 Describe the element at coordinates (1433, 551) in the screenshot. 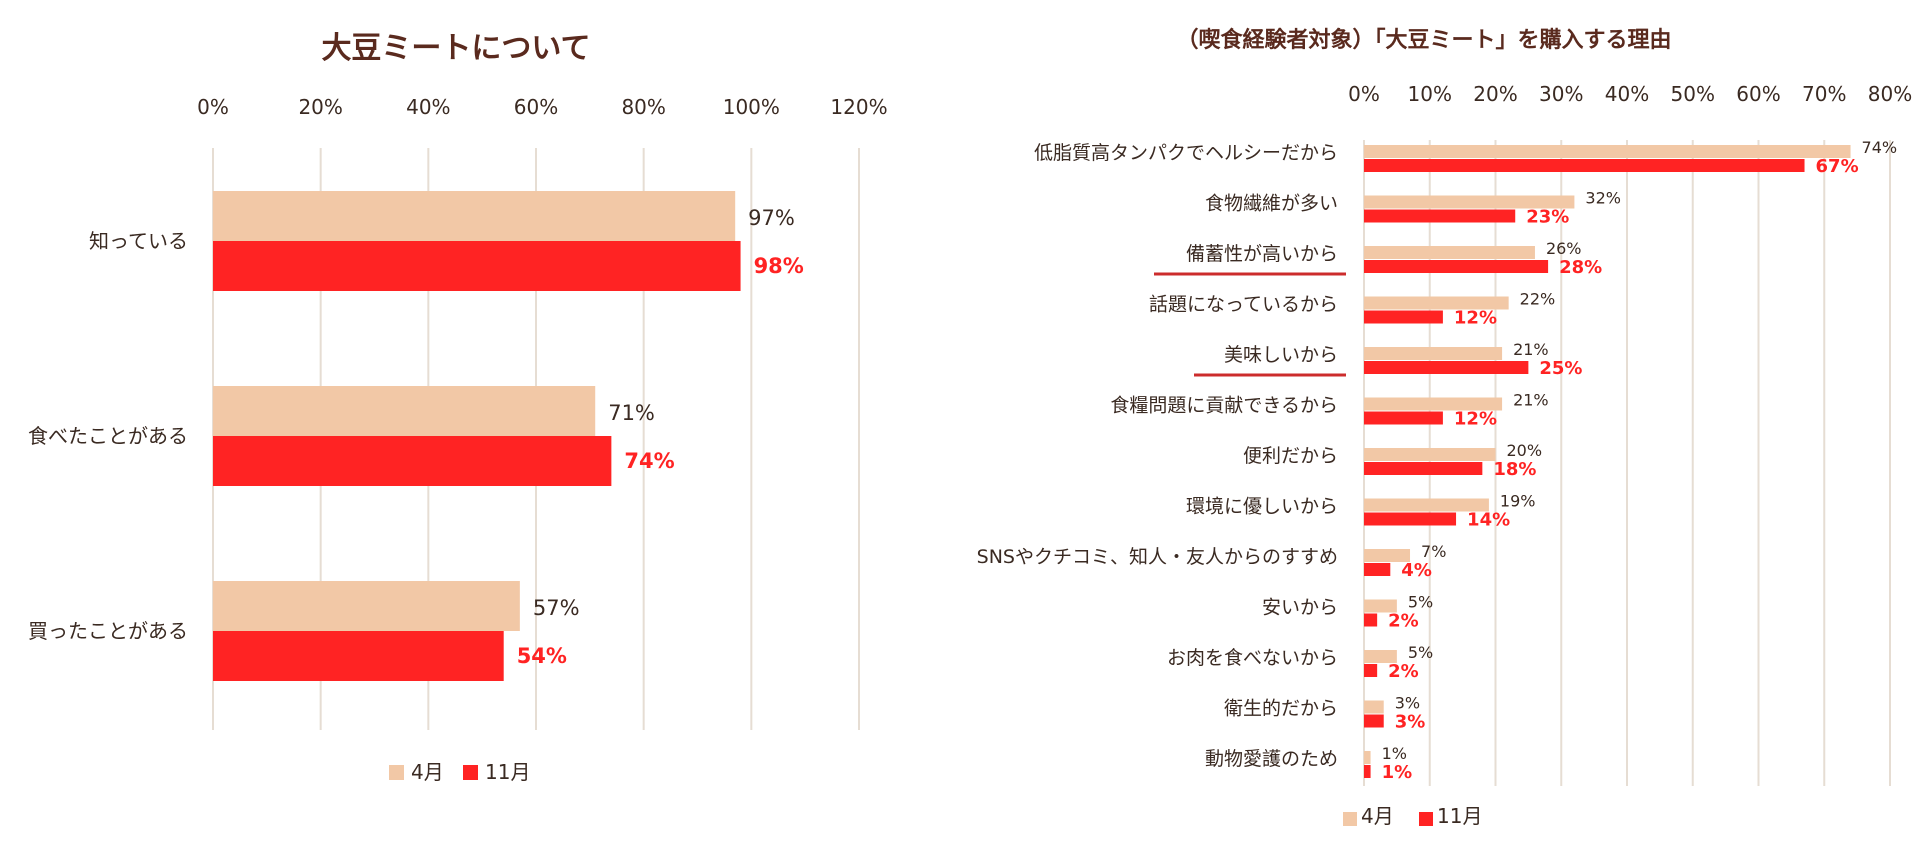

I see `chart2-data-label-april: 7%` at that location.